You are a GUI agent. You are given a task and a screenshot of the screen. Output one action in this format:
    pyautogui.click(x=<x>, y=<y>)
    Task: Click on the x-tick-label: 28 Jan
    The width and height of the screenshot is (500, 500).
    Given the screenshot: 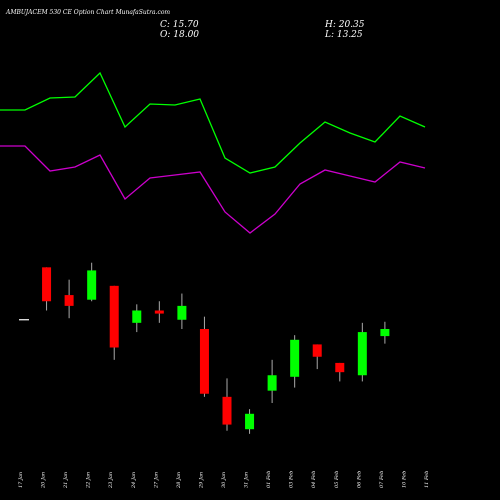 What is the action you would take?
    pyautogui.click(x=179, y=480)
    